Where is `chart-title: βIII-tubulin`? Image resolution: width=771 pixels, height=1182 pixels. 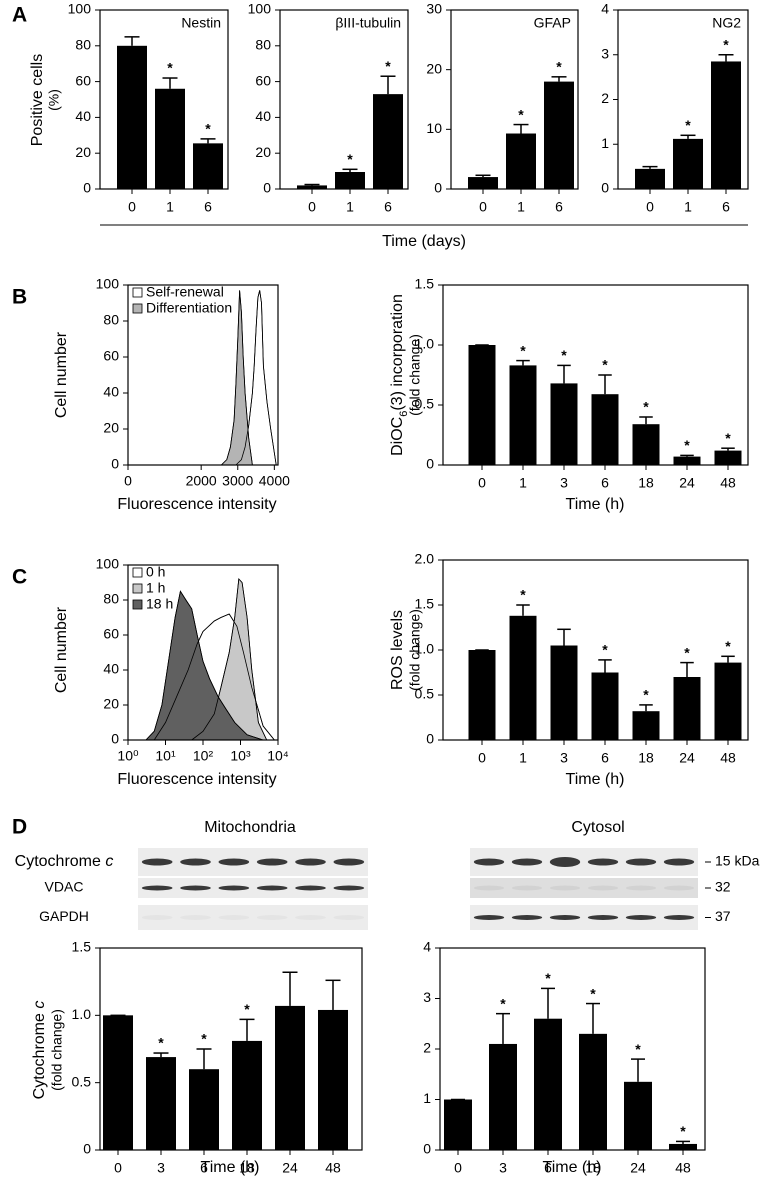
chart-title: βIII-tubulin is located at coordinates (368, 23).